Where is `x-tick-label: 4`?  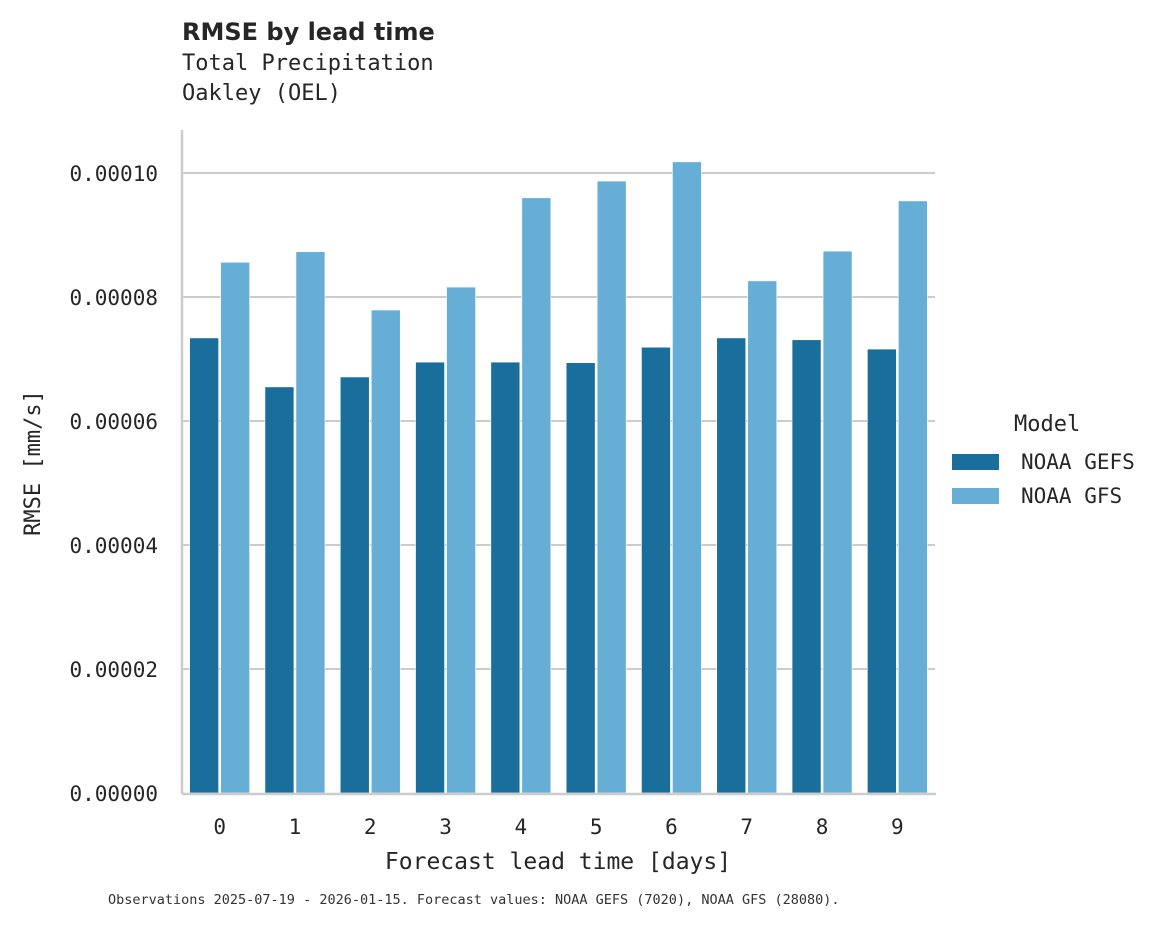
x-tick-label: 4 is located at coordinates (521, 827).